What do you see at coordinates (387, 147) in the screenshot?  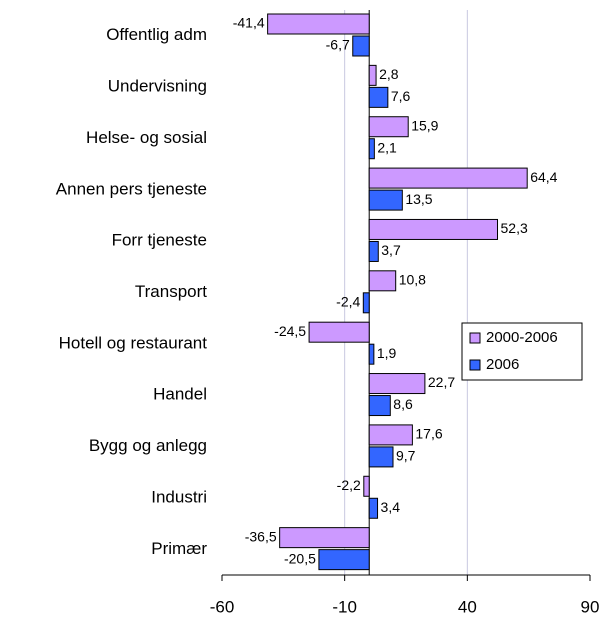 I see `value-label: 2,1` at bounding box center [387, 147].